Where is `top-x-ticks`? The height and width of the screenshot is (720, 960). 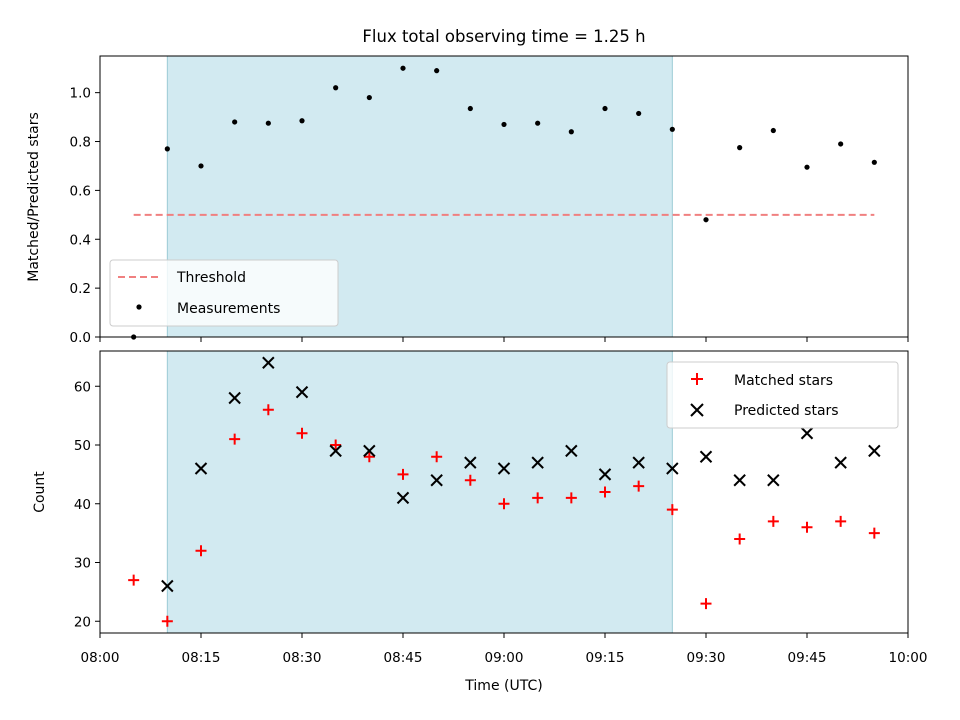
top-x-ticks is located at coordinates (504, 339).